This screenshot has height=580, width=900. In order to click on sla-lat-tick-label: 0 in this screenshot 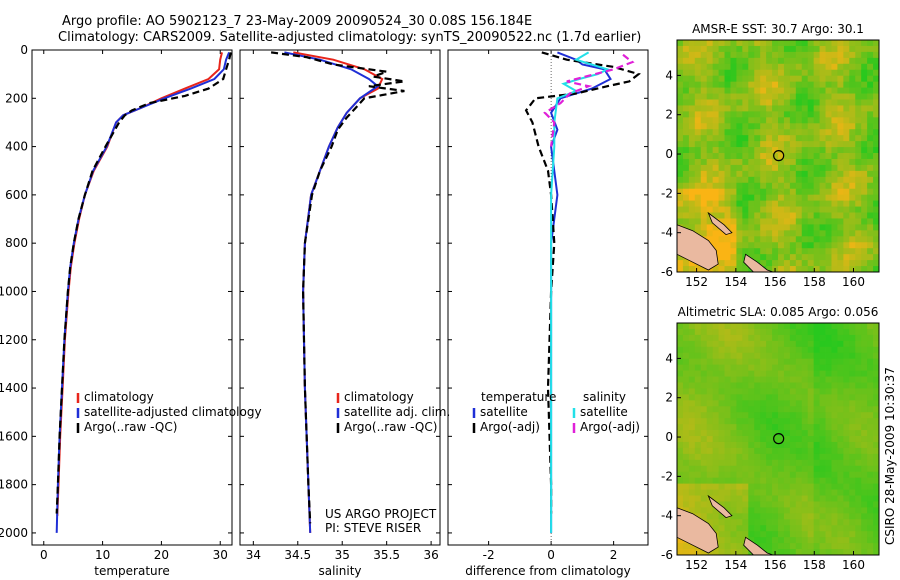, I will do `click(669, 437)`.